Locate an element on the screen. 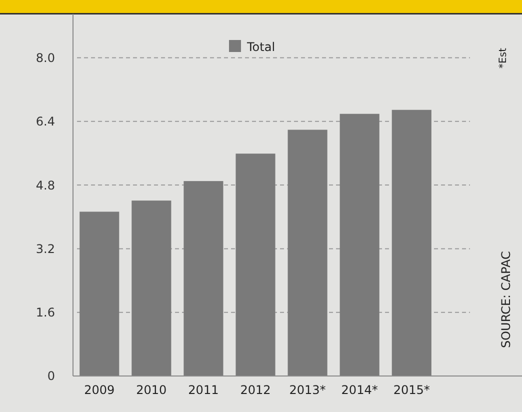 This screenshot has height=412, width=522. y-tick-label: 3.2 is located at coordinates (45, 249).